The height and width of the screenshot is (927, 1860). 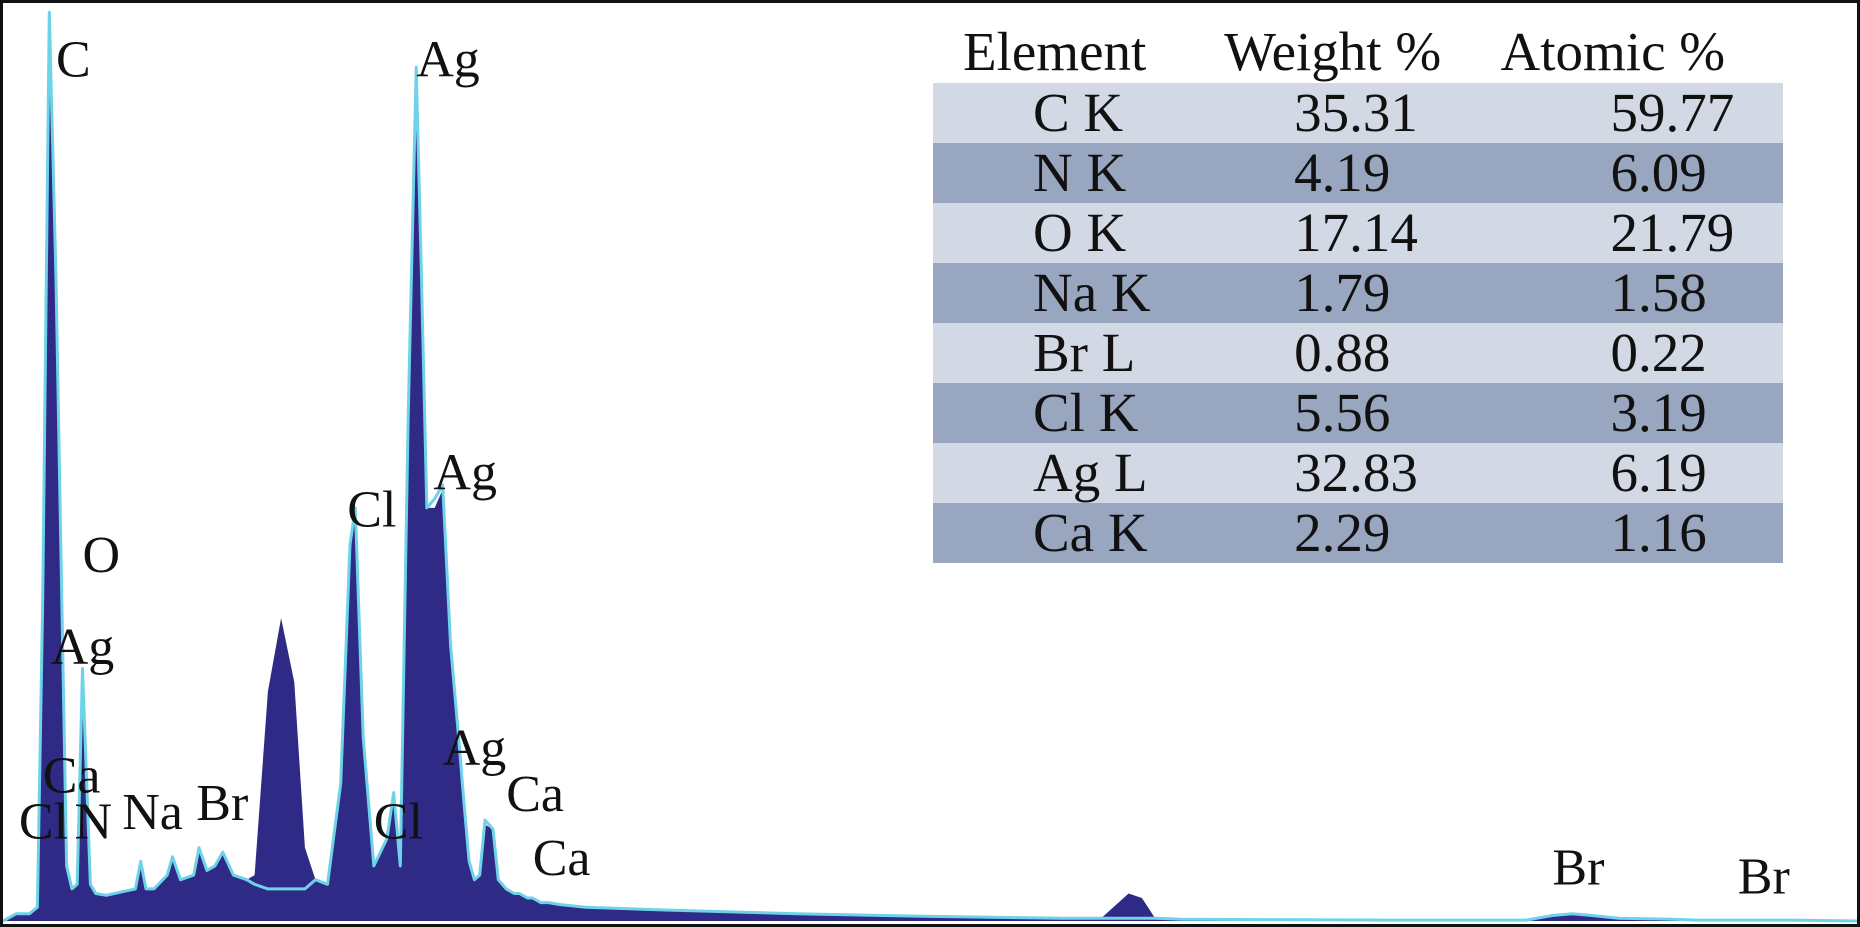 I want to click on cell-atomic-percent: 59.77, so click(x=1636, y=113).